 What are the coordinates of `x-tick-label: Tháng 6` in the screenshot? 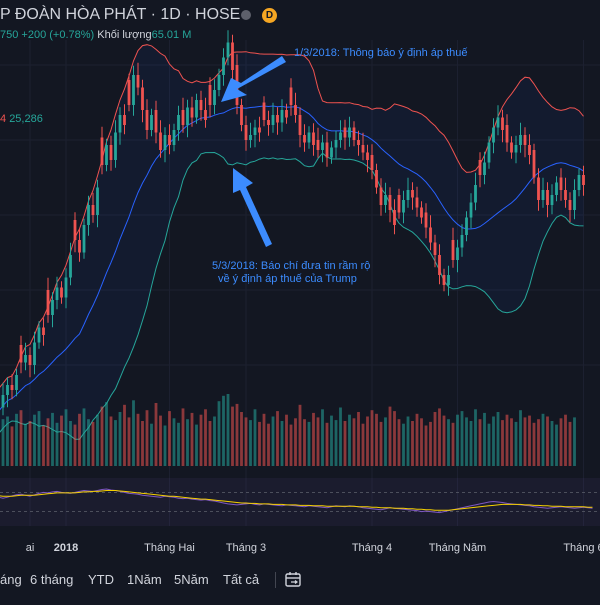 It's located at (581, 548).